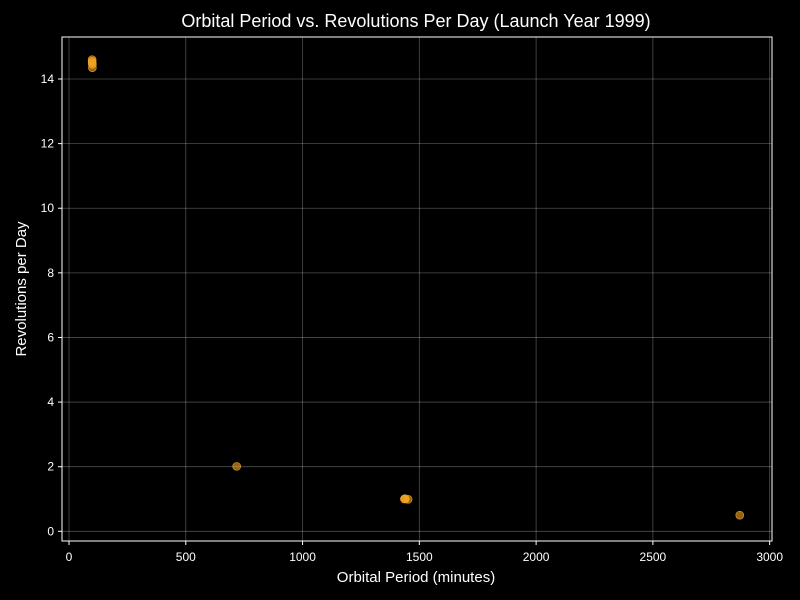  What do you see at coordinates (186, 557) in the screenshot?
I see `x-tick-label: 500` at bounding box center [186, 557].